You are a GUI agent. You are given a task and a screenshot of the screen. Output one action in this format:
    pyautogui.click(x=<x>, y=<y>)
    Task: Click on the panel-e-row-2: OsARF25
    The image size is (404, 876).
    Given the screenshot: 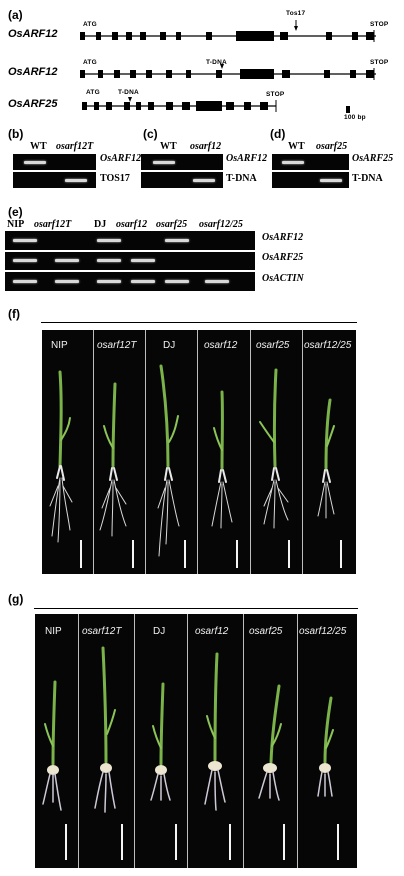 What is the action you would take?
    pyautogui.click(x=283, y=257)
    